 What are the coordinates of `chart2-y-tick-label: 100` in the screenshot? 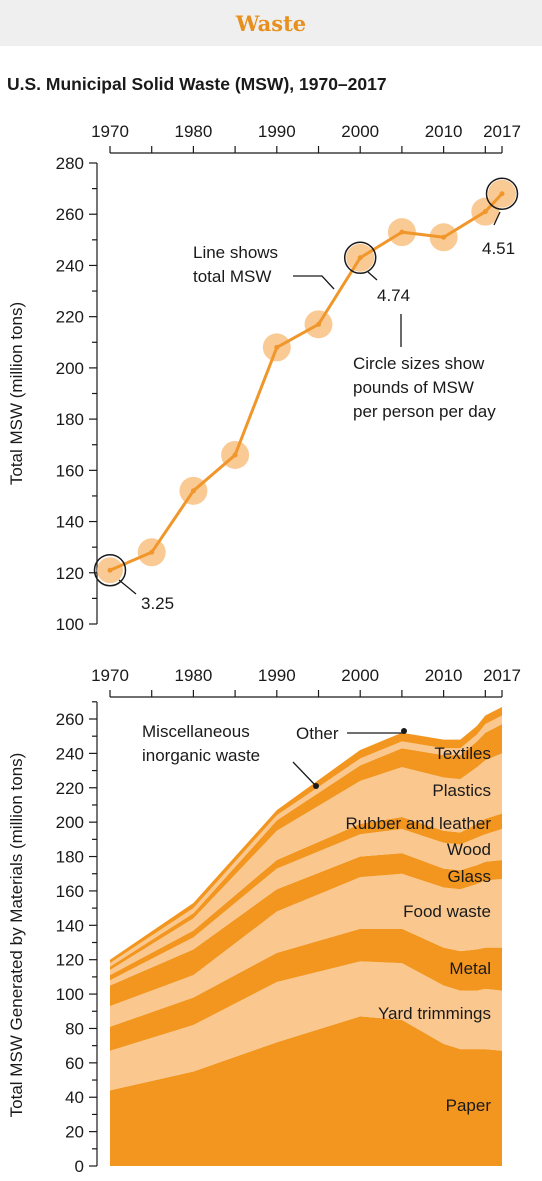 It's located at (70, 994).